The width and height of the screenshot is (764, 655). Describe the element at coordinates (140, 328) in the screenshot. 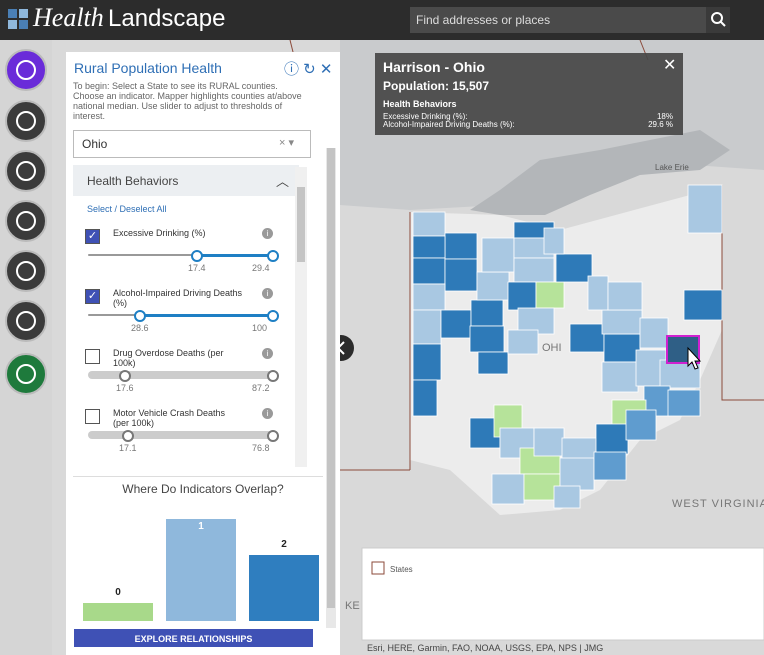

I see `slider-low: 28.6` at that location.